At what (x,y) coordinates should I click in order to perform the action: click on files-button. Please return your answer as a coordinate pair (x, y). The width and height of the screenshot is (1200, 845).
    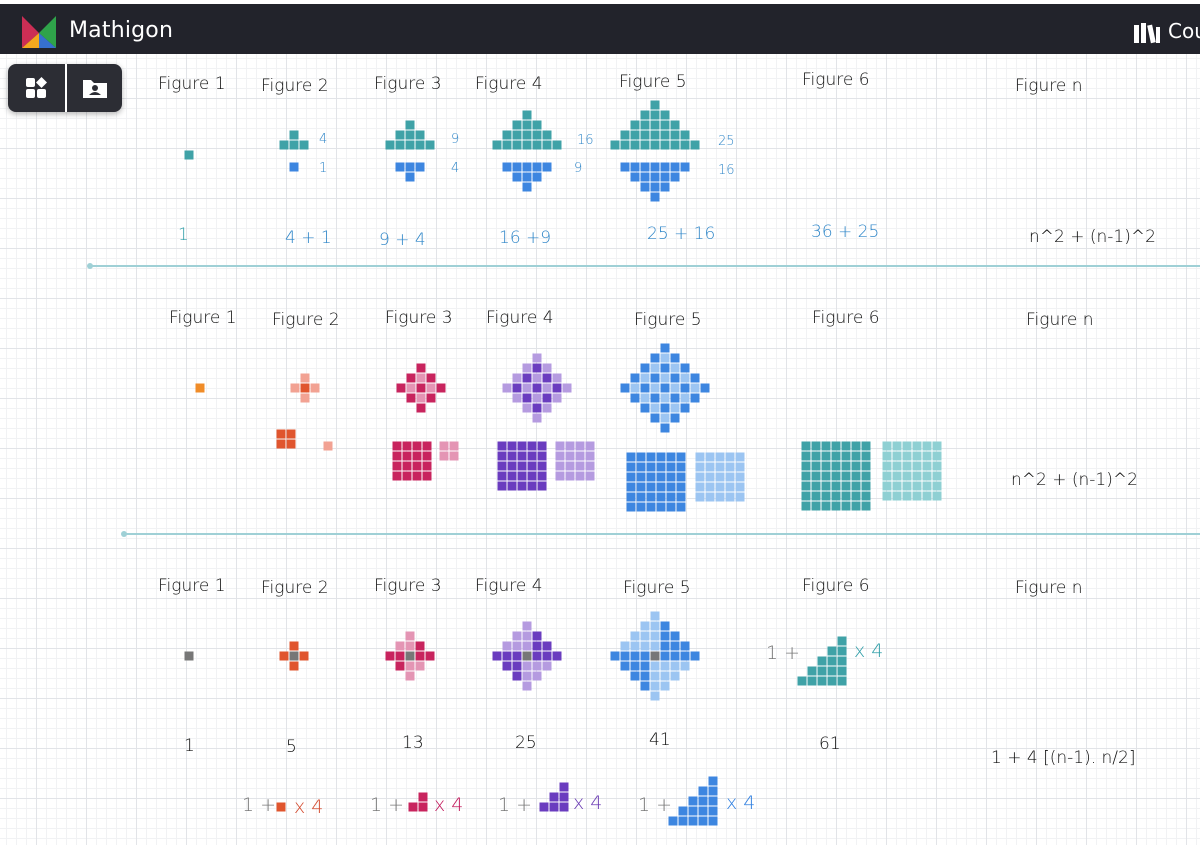
    Looking at the image, I should click on (95, 88).